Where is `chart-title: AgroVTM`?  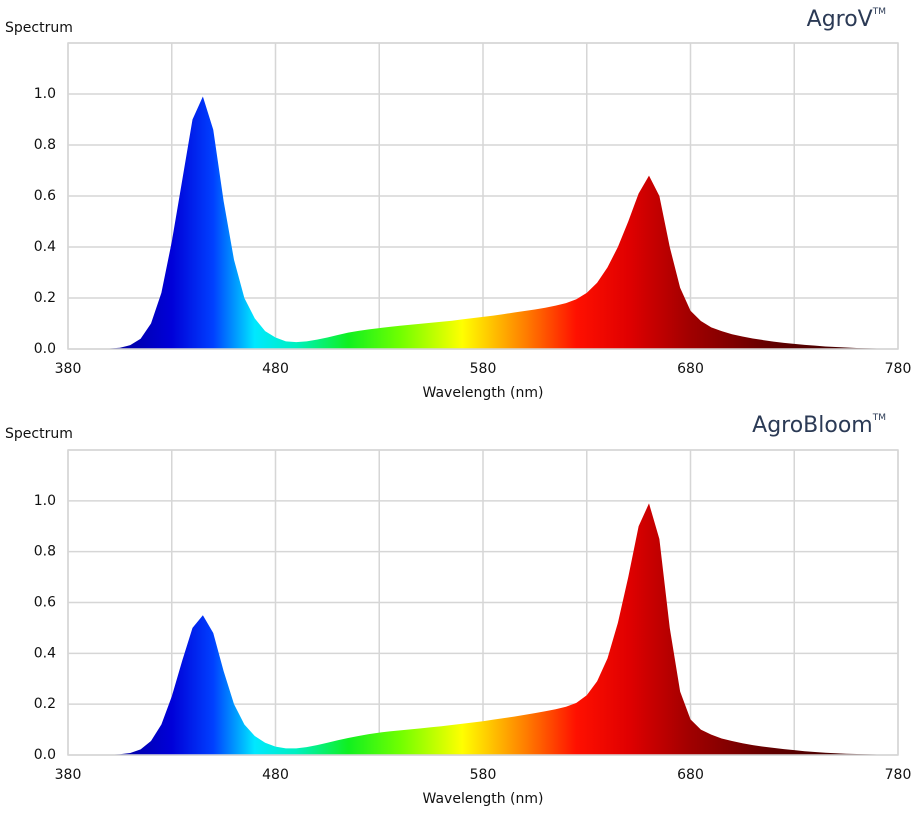 chart-title: AgroVTM is located at coordinates (846, 20).